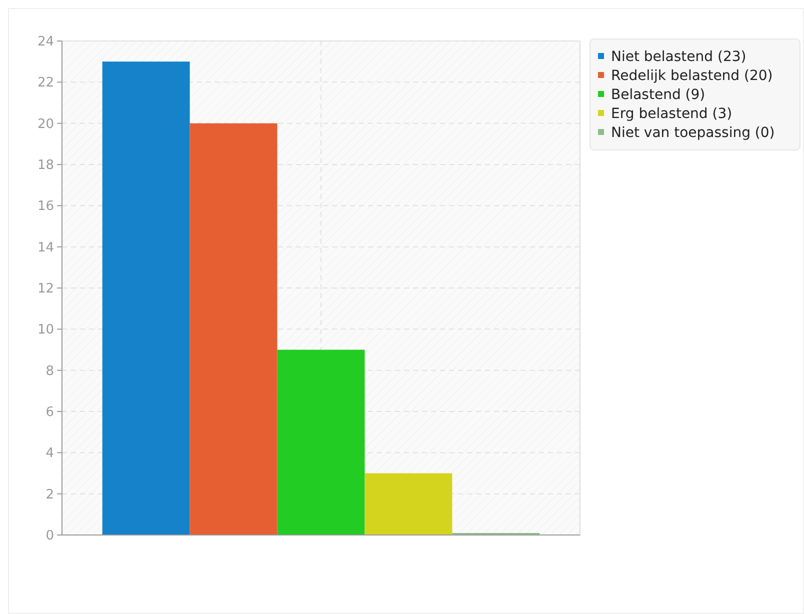 This screenshot has width=804, height=614. I want to click on y-tick-label: 6, so click(50, 412).